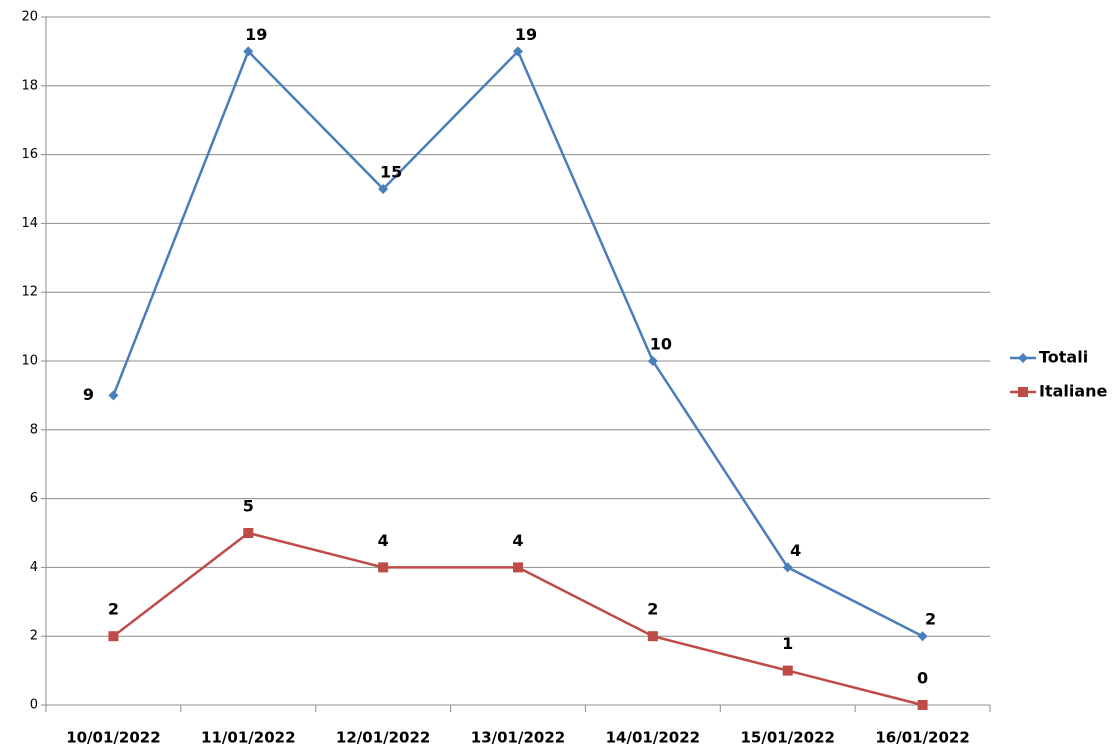 This screenshot has height=754, width=1112. I want to click on x-tick-label: 16/01/2022, so click(922, 738).